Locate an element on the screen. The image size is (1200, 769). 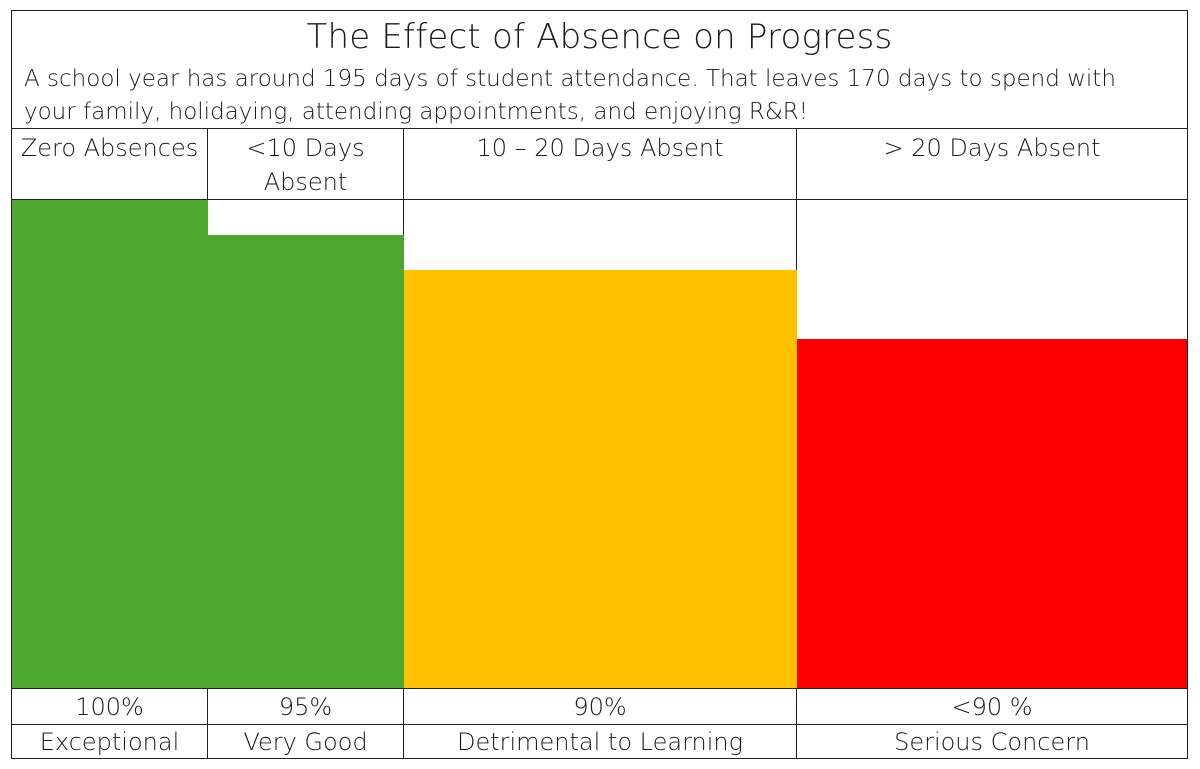
category-label-zero: Zero Absences is located at coordinates (109, 148).